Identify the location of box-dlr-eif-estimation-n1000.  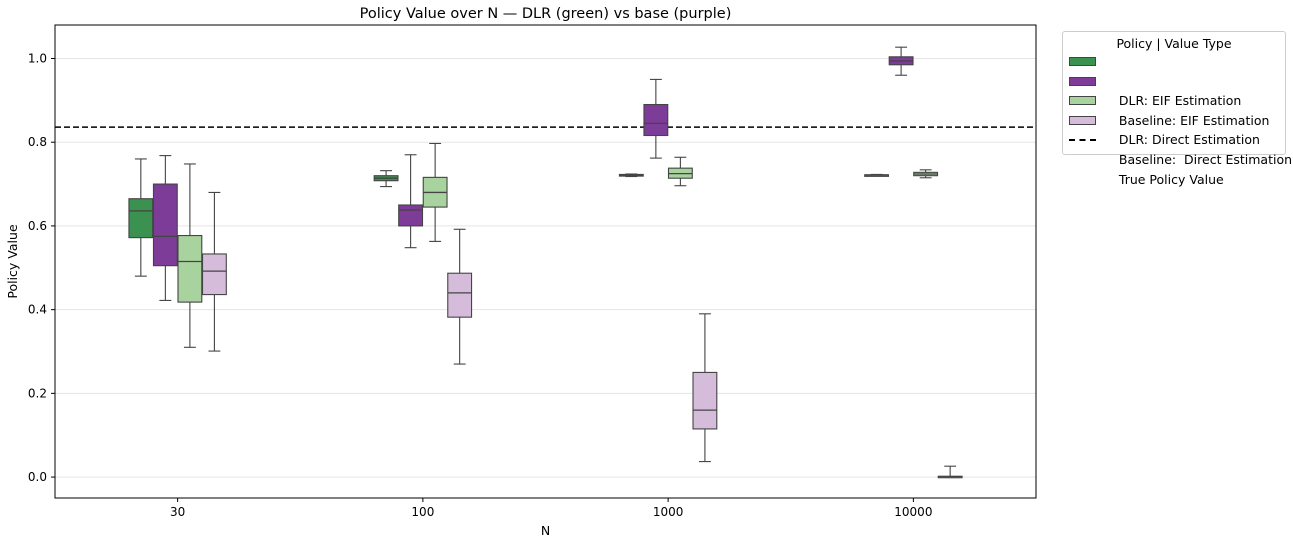
(631, 175).